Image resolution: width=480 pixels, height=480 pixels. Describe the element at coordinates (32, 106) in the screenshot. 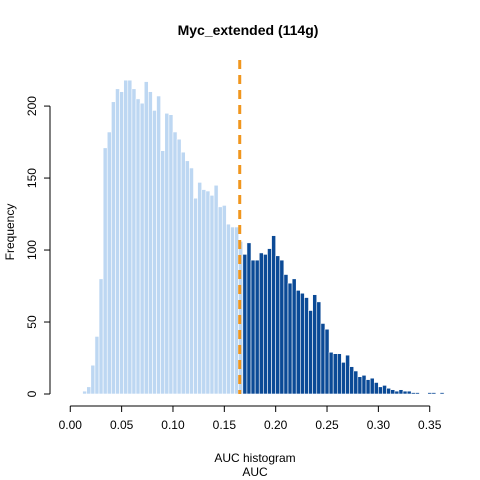

I see `y-tick-label: 200` at that location.